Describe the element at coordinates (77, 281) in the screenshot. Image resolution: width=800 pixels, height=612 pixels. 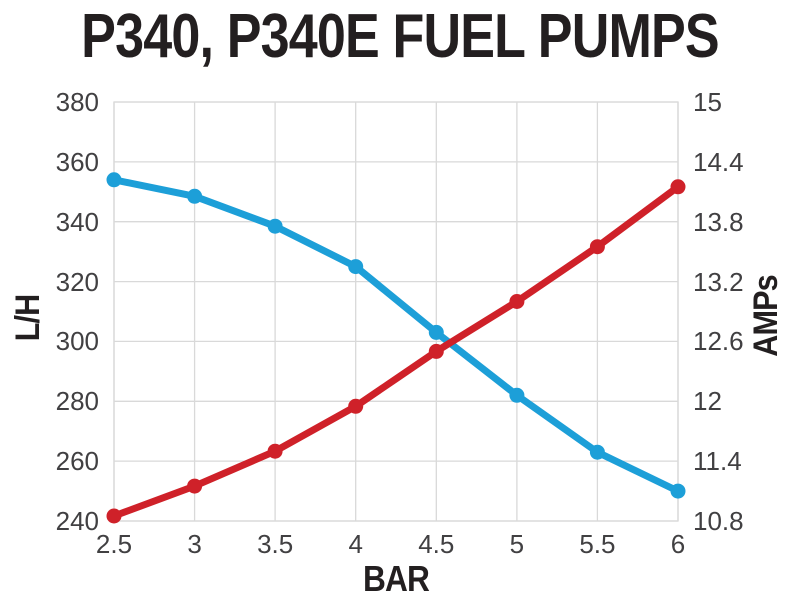
I see `left-axis-tick-label: 320` at that location.